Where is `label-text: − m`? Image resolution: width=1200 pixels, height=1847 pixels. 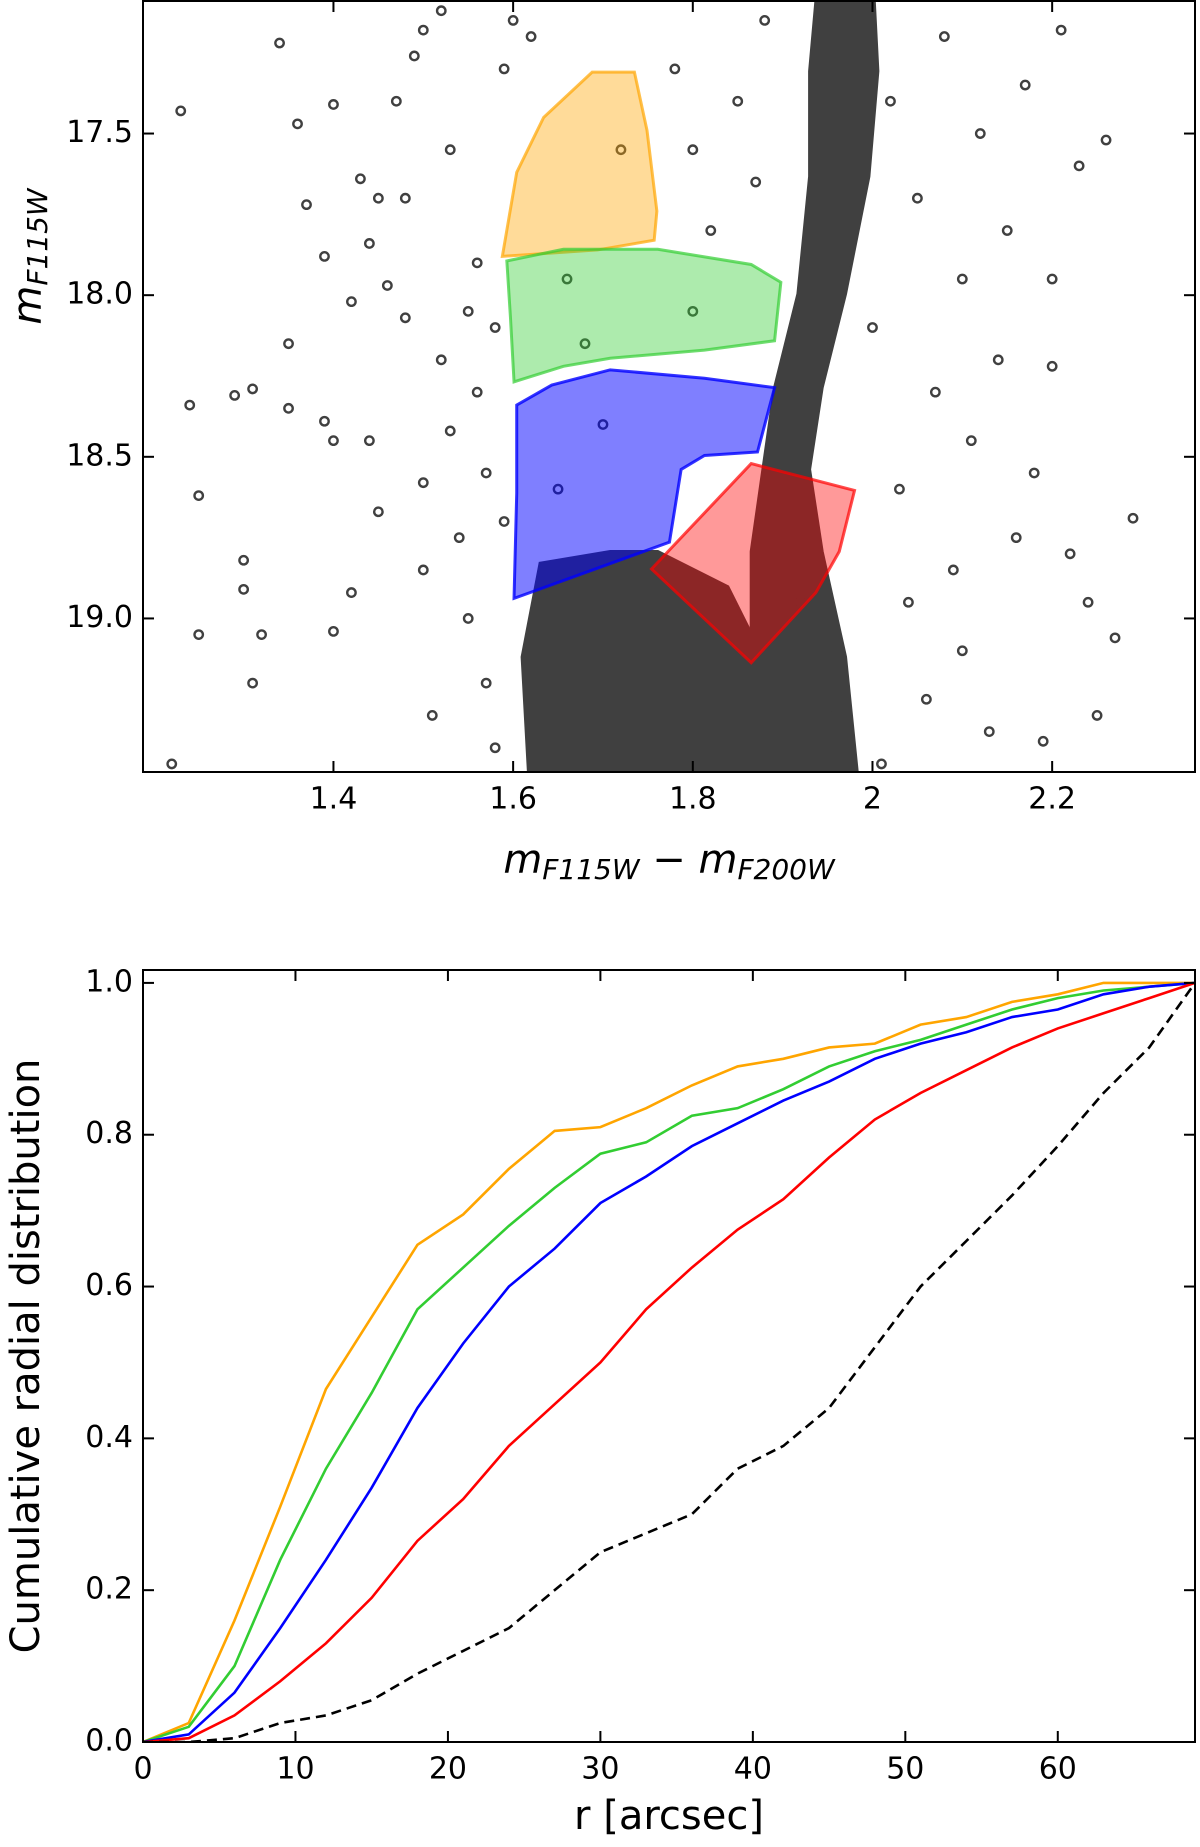 label-text: − m is located at coordinates (689, 860).